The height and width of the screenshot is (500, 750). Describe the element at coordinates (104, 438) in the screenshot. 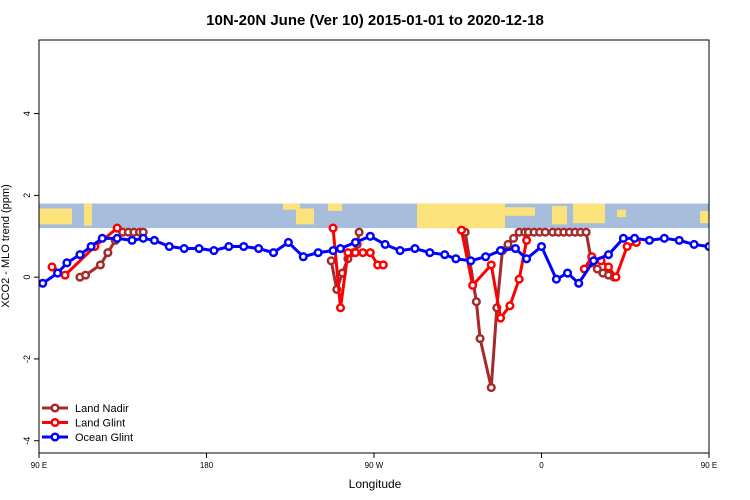

I see `legend-label-2: Ocean Glint` at that location.